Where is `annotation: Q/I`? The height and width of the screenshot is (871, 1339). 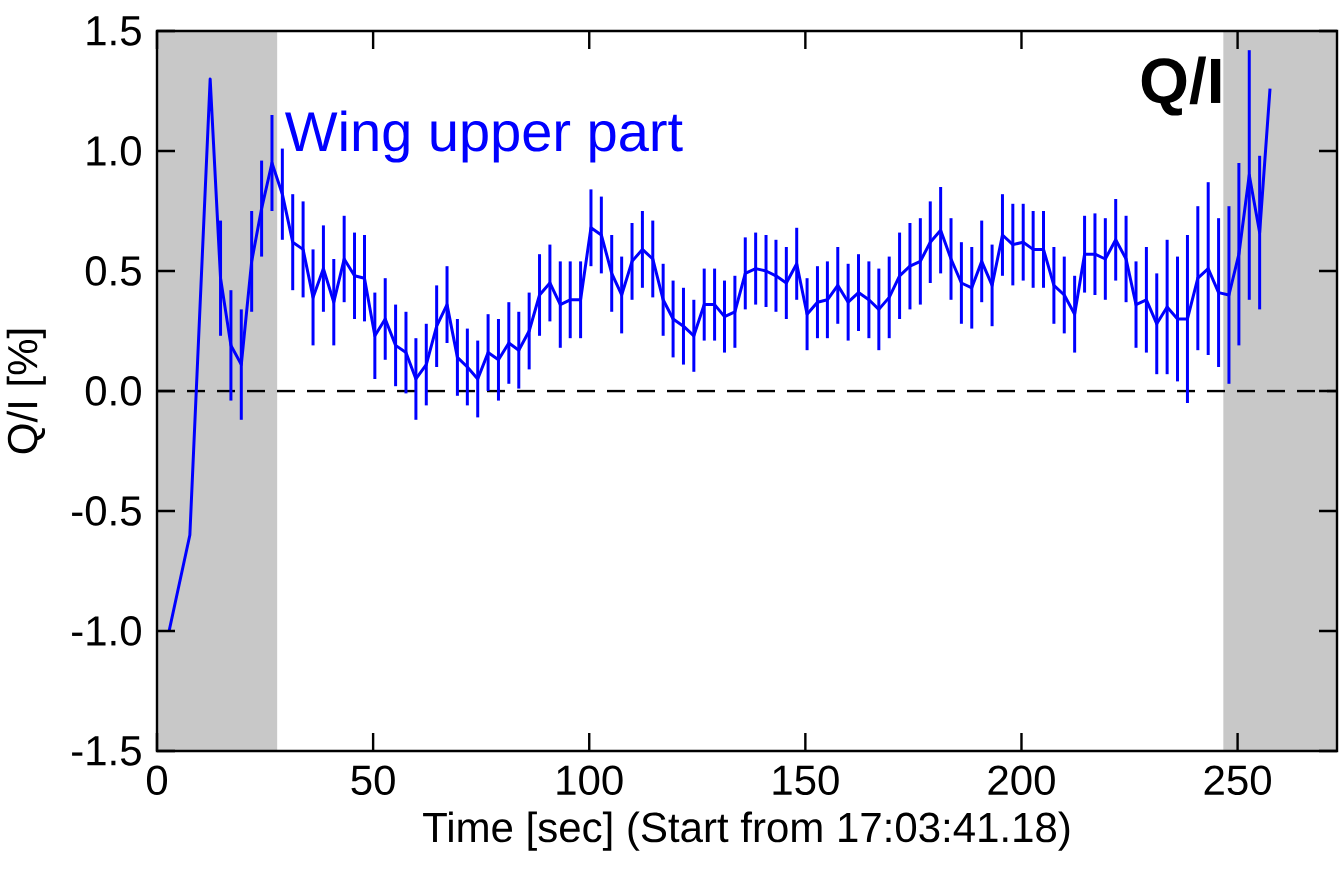 annotation: Q/I is located at coordinates (1181, 86).